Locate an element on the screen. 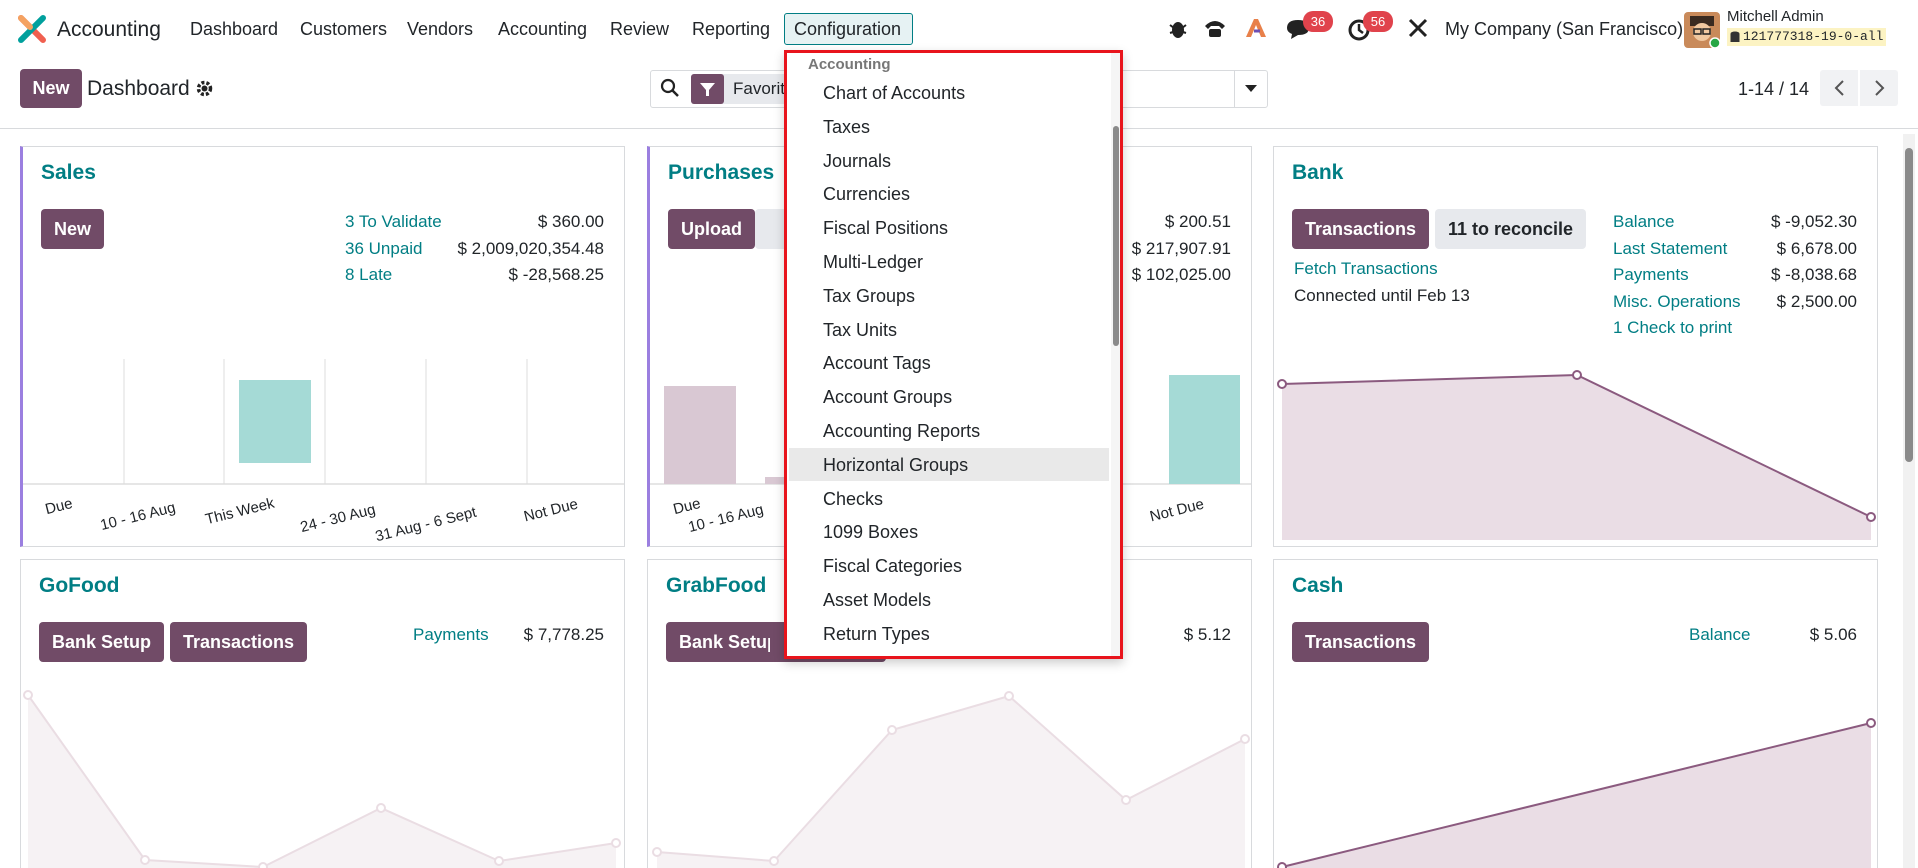 This screenshot has width=1918, height=868. stat-label: 1 Check to print is located at coordinates (1673, 327).